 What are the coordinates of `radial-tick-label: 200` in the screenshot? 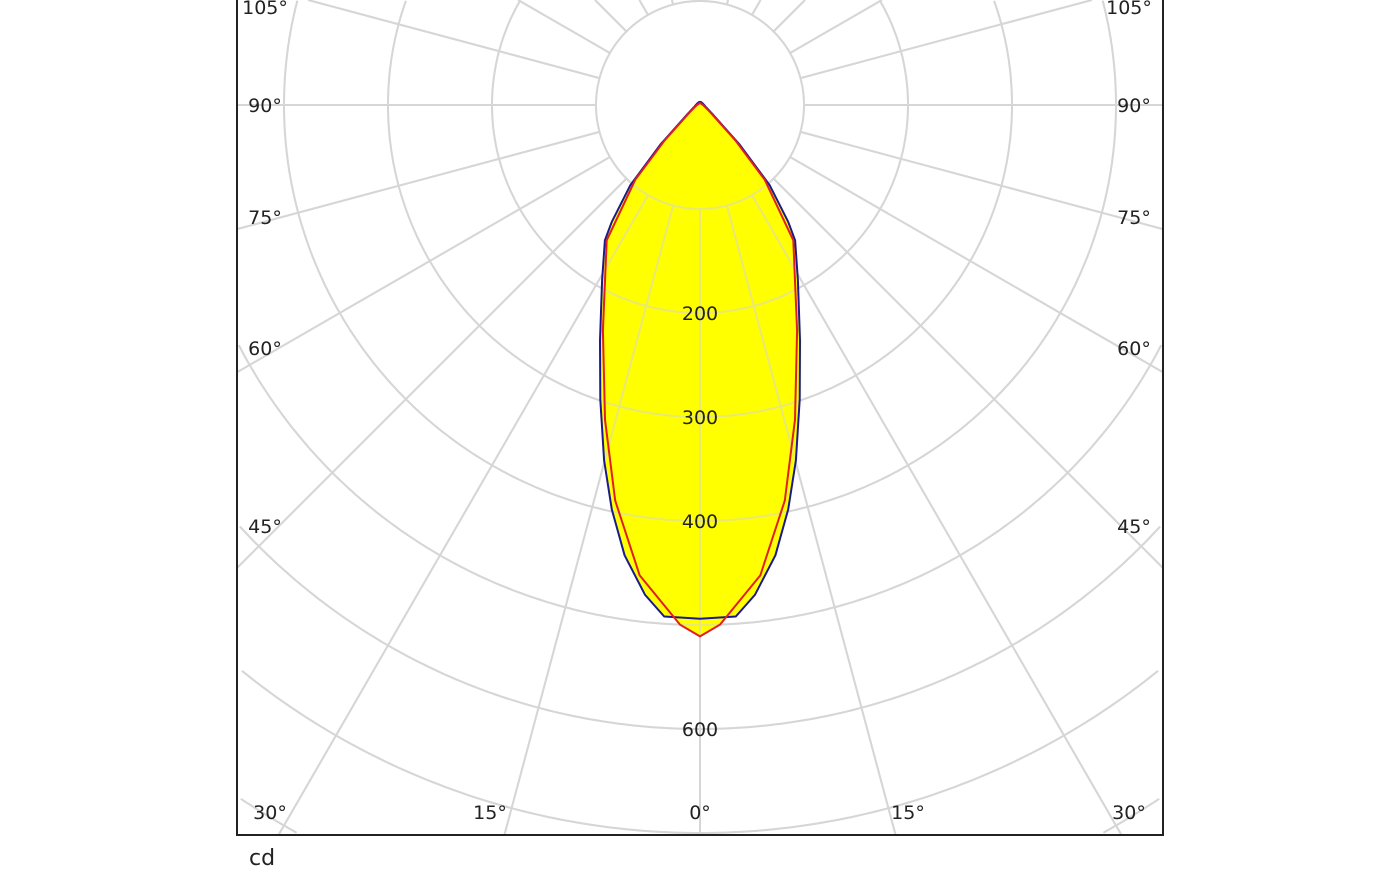 It's located at (700, 314).